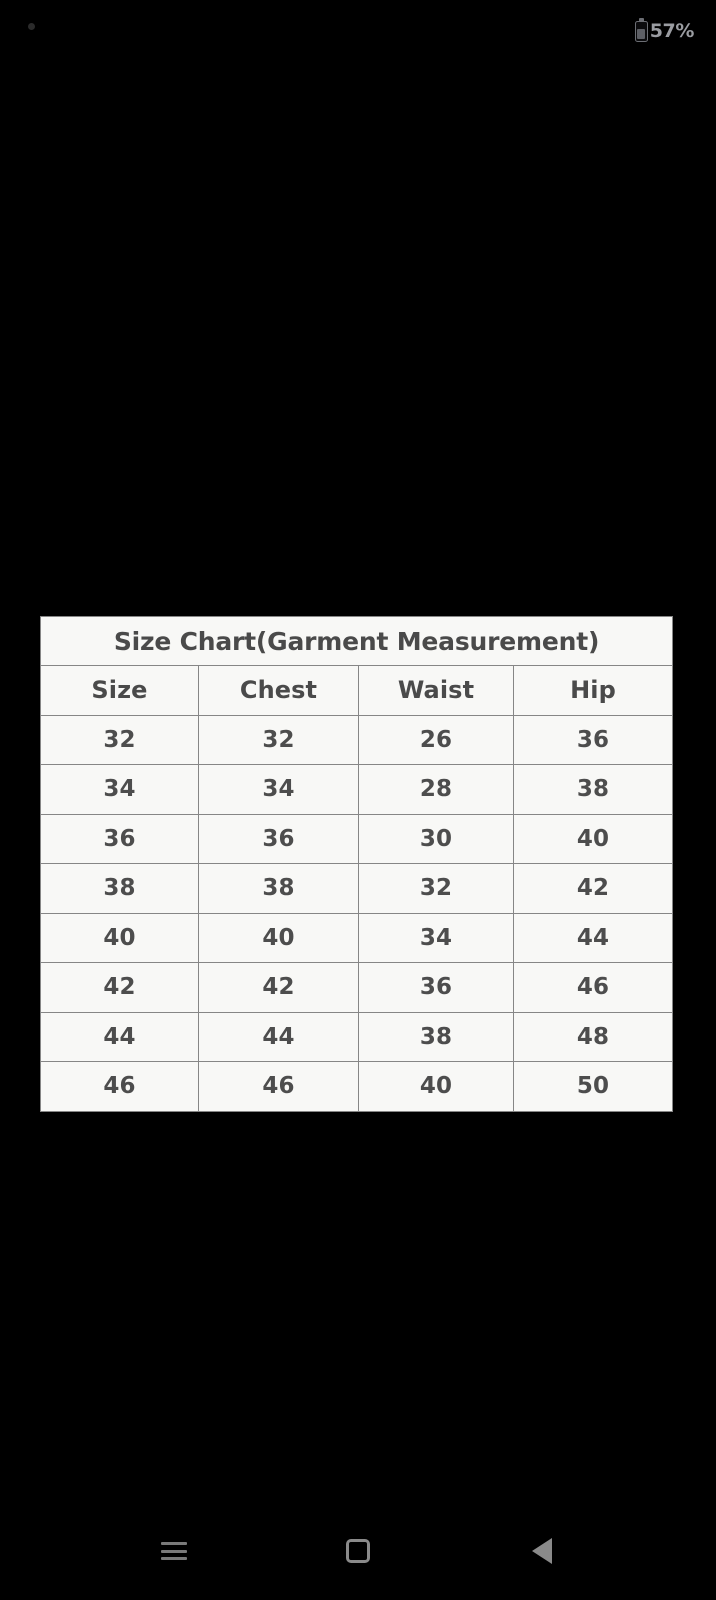 The width and height of the screenshot is (716, 1600). Describe the element at coordinates (593, 888) in the screenshot. I see `cell-hip: 42` at that location.